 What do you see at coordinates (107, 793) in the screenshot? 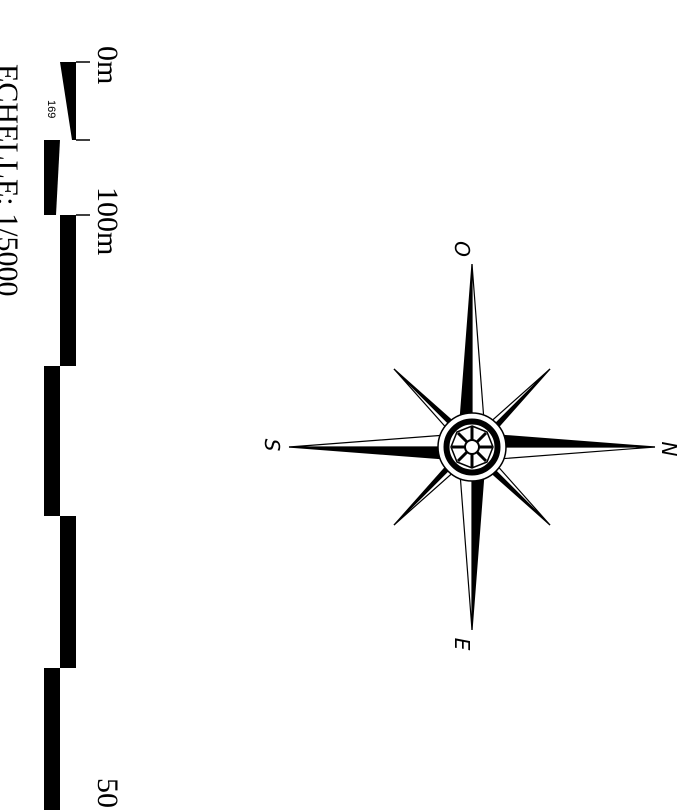
I see `scale-label-end: 50` at bounding box center [107, 793].